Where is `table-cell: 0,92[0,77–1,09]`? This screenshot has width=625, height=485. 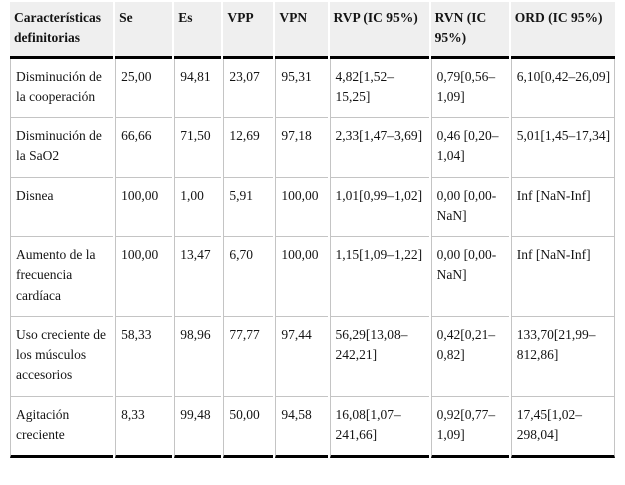 table-cell: 0,92[0,77–1,09] is located at coordinates (469, 427).